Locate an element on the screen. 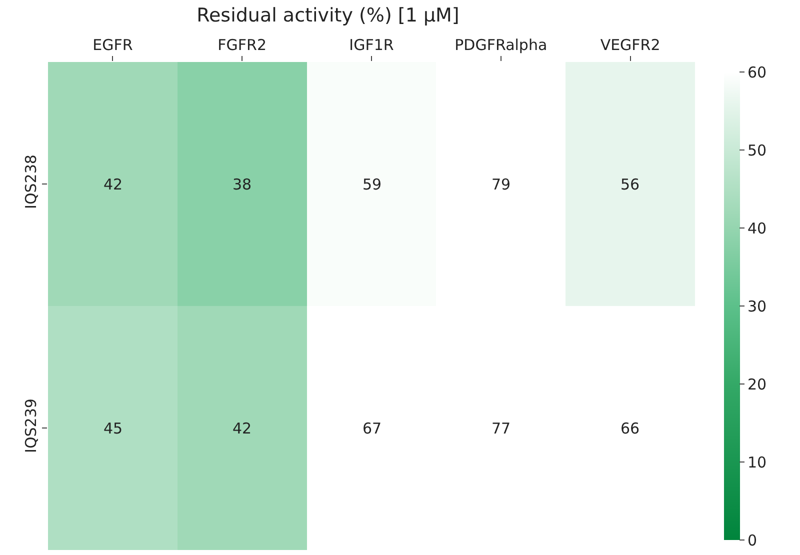 This screenshot has height=555, width=800. data-label: 45 is located at coordinates (113, 428).